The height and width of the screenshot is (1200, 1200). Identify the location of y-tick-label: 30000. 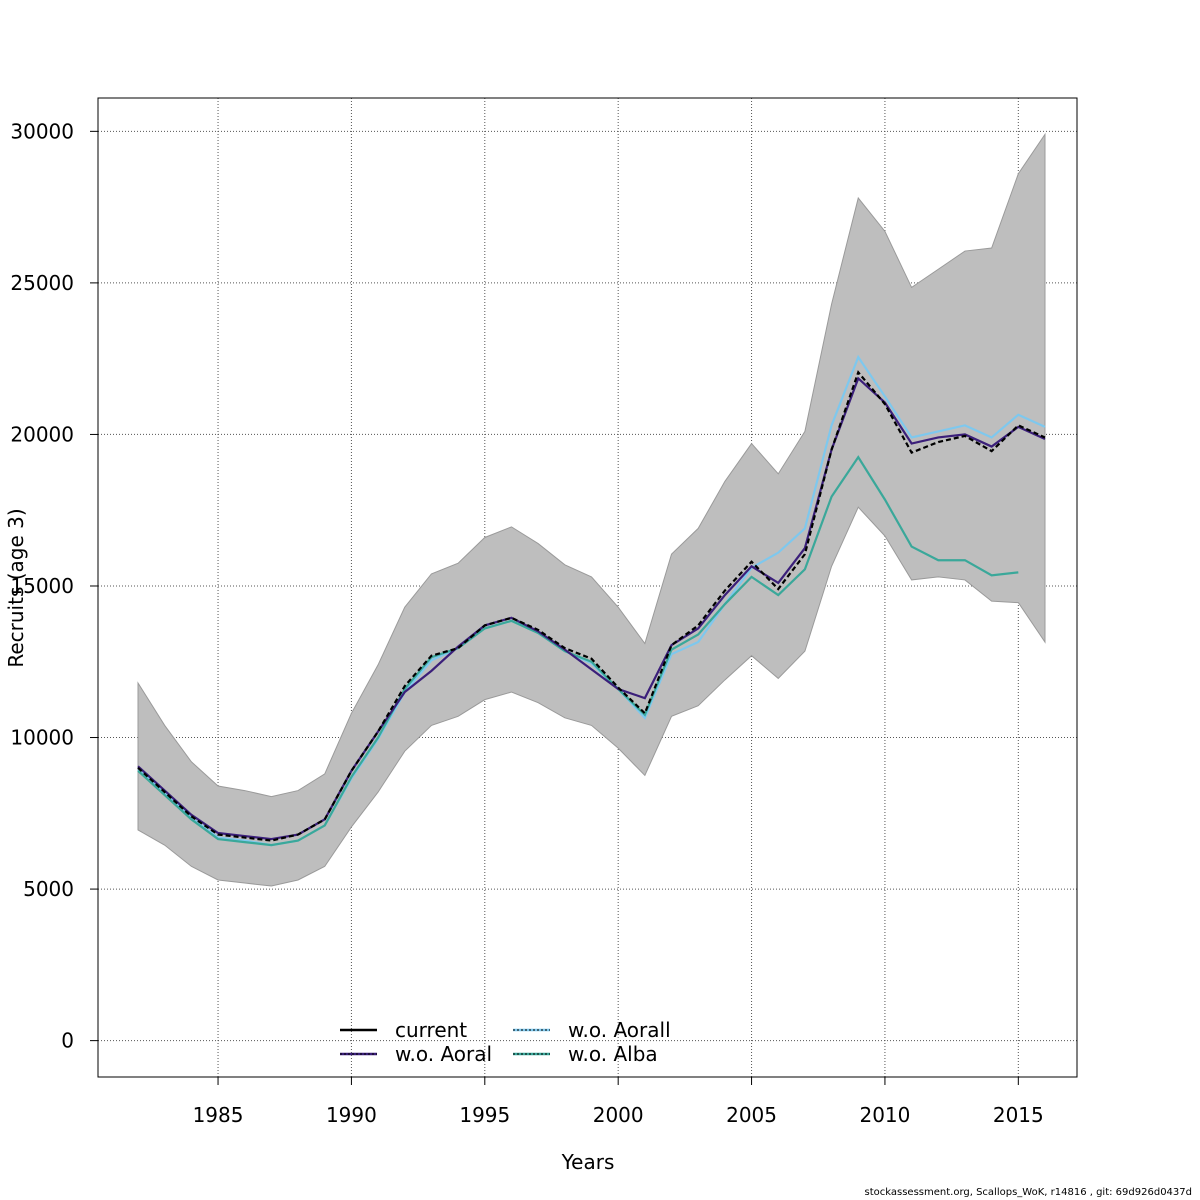
(42, 131).